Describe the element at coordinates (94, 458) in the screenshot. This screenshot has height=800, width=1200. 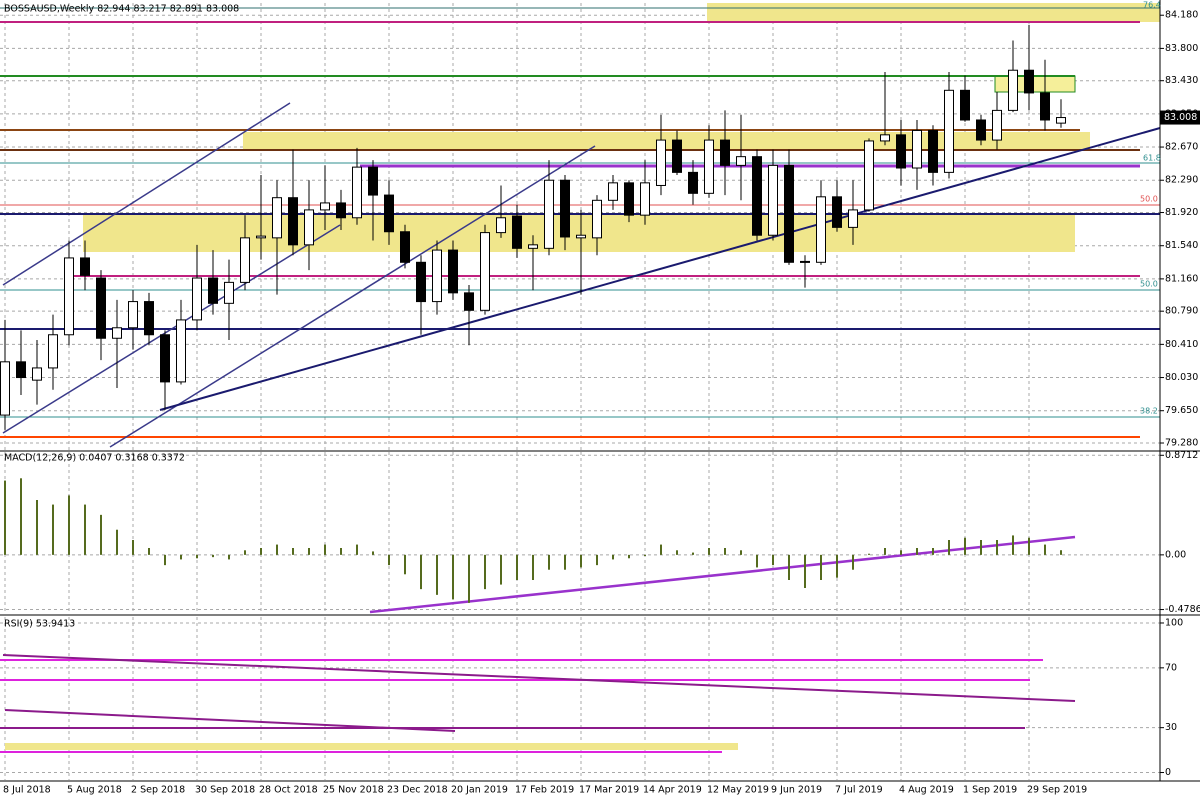
I see `macd-title: MACD(12,26,9) 0.0407 0.3168 0.3372` at that location.